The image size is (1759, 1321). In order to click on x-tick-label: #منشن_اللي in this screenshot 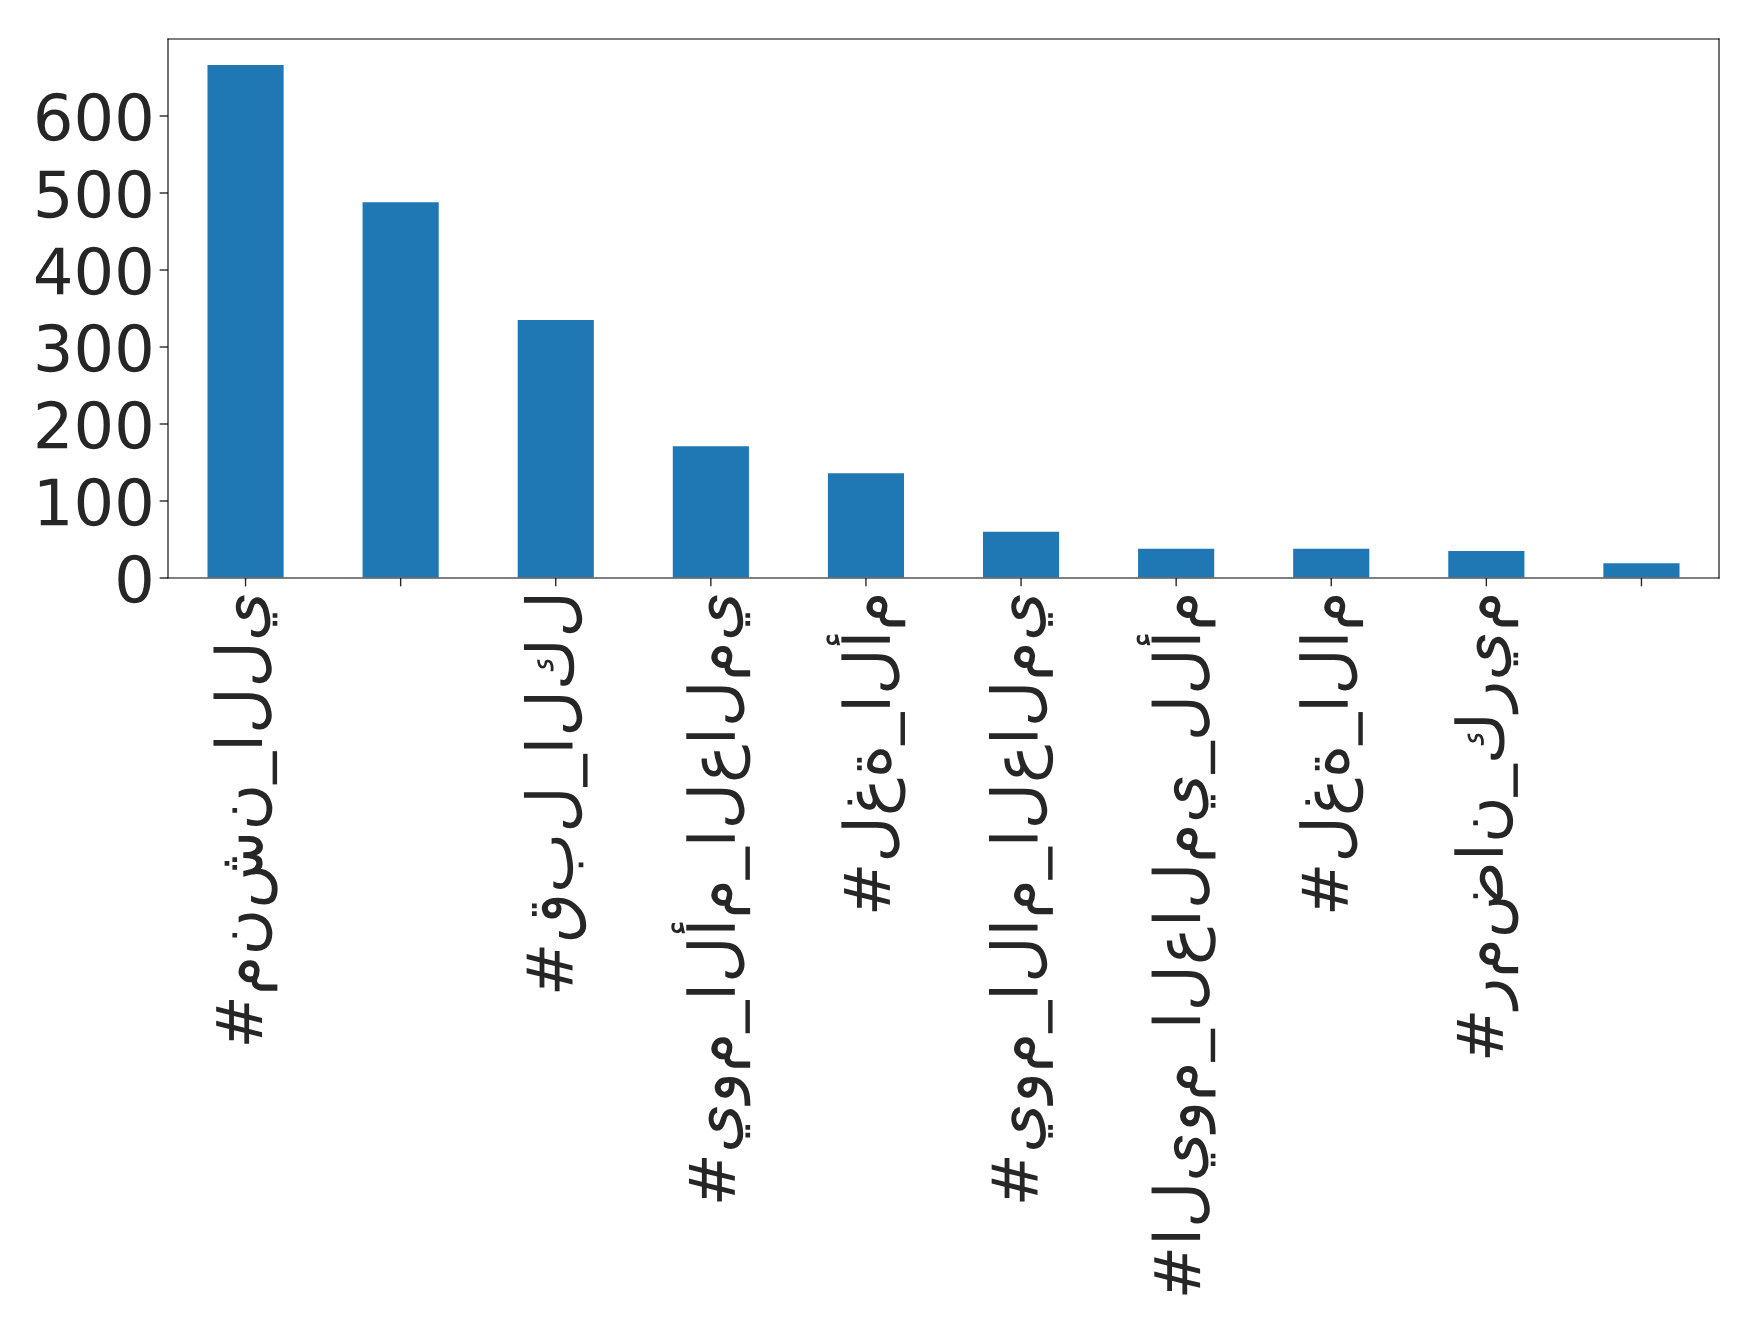, I will do `click(245, 819)`.